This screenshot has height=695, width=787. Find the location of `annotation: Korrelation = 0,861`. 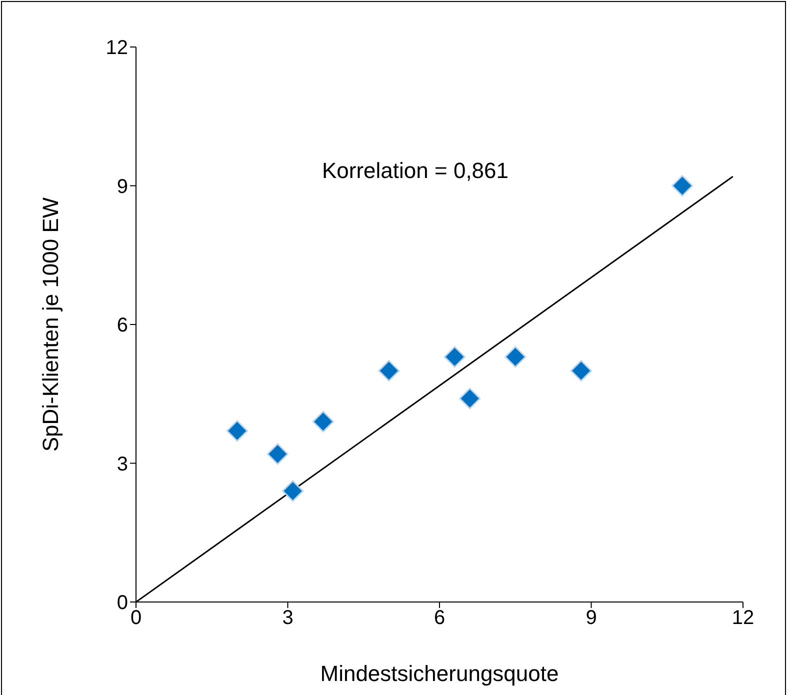

annotation: Korrelation = 0,861 is located at coordinates (415, 171).